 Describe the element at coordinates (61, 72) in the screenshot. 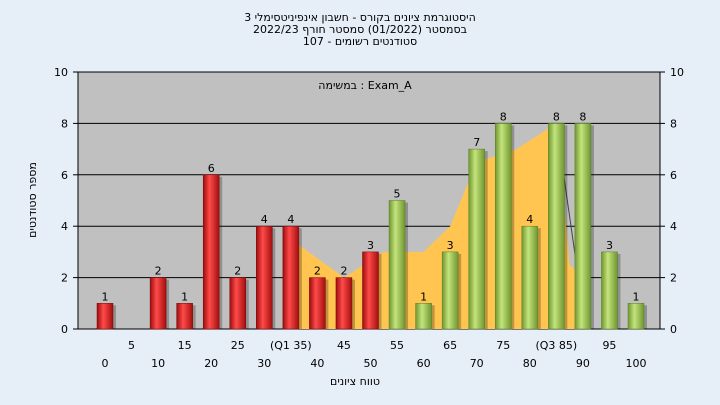

I see `y-tick-left-10: 10` at that location.